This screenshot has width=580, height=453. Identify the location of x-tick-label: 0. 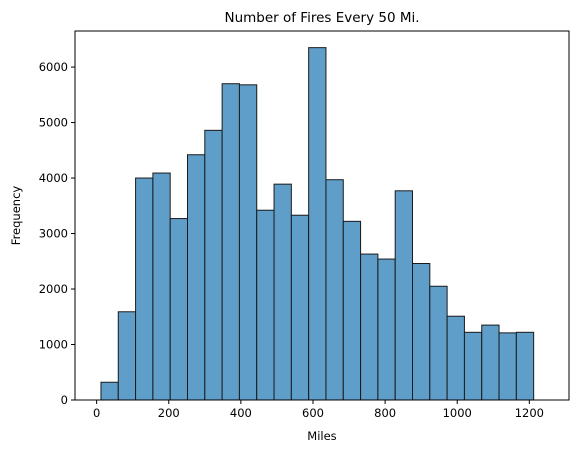
(96, 413).